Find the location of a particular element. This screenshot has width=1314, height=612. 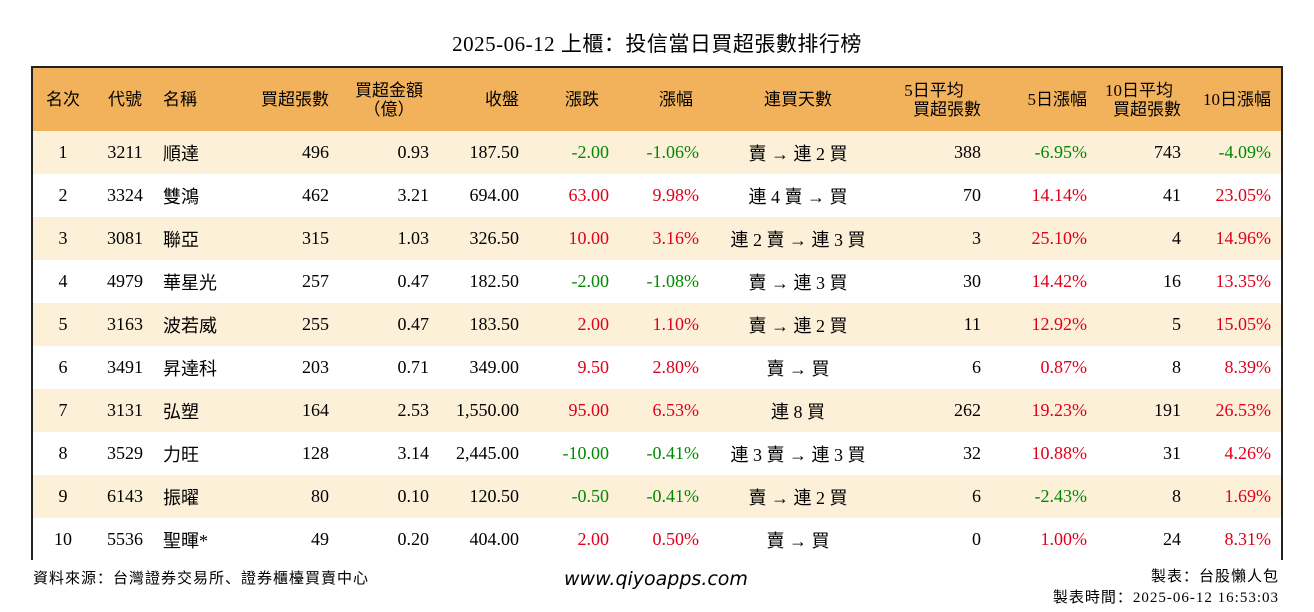

cell-code: 3131 is located at coordinates (125, 410).